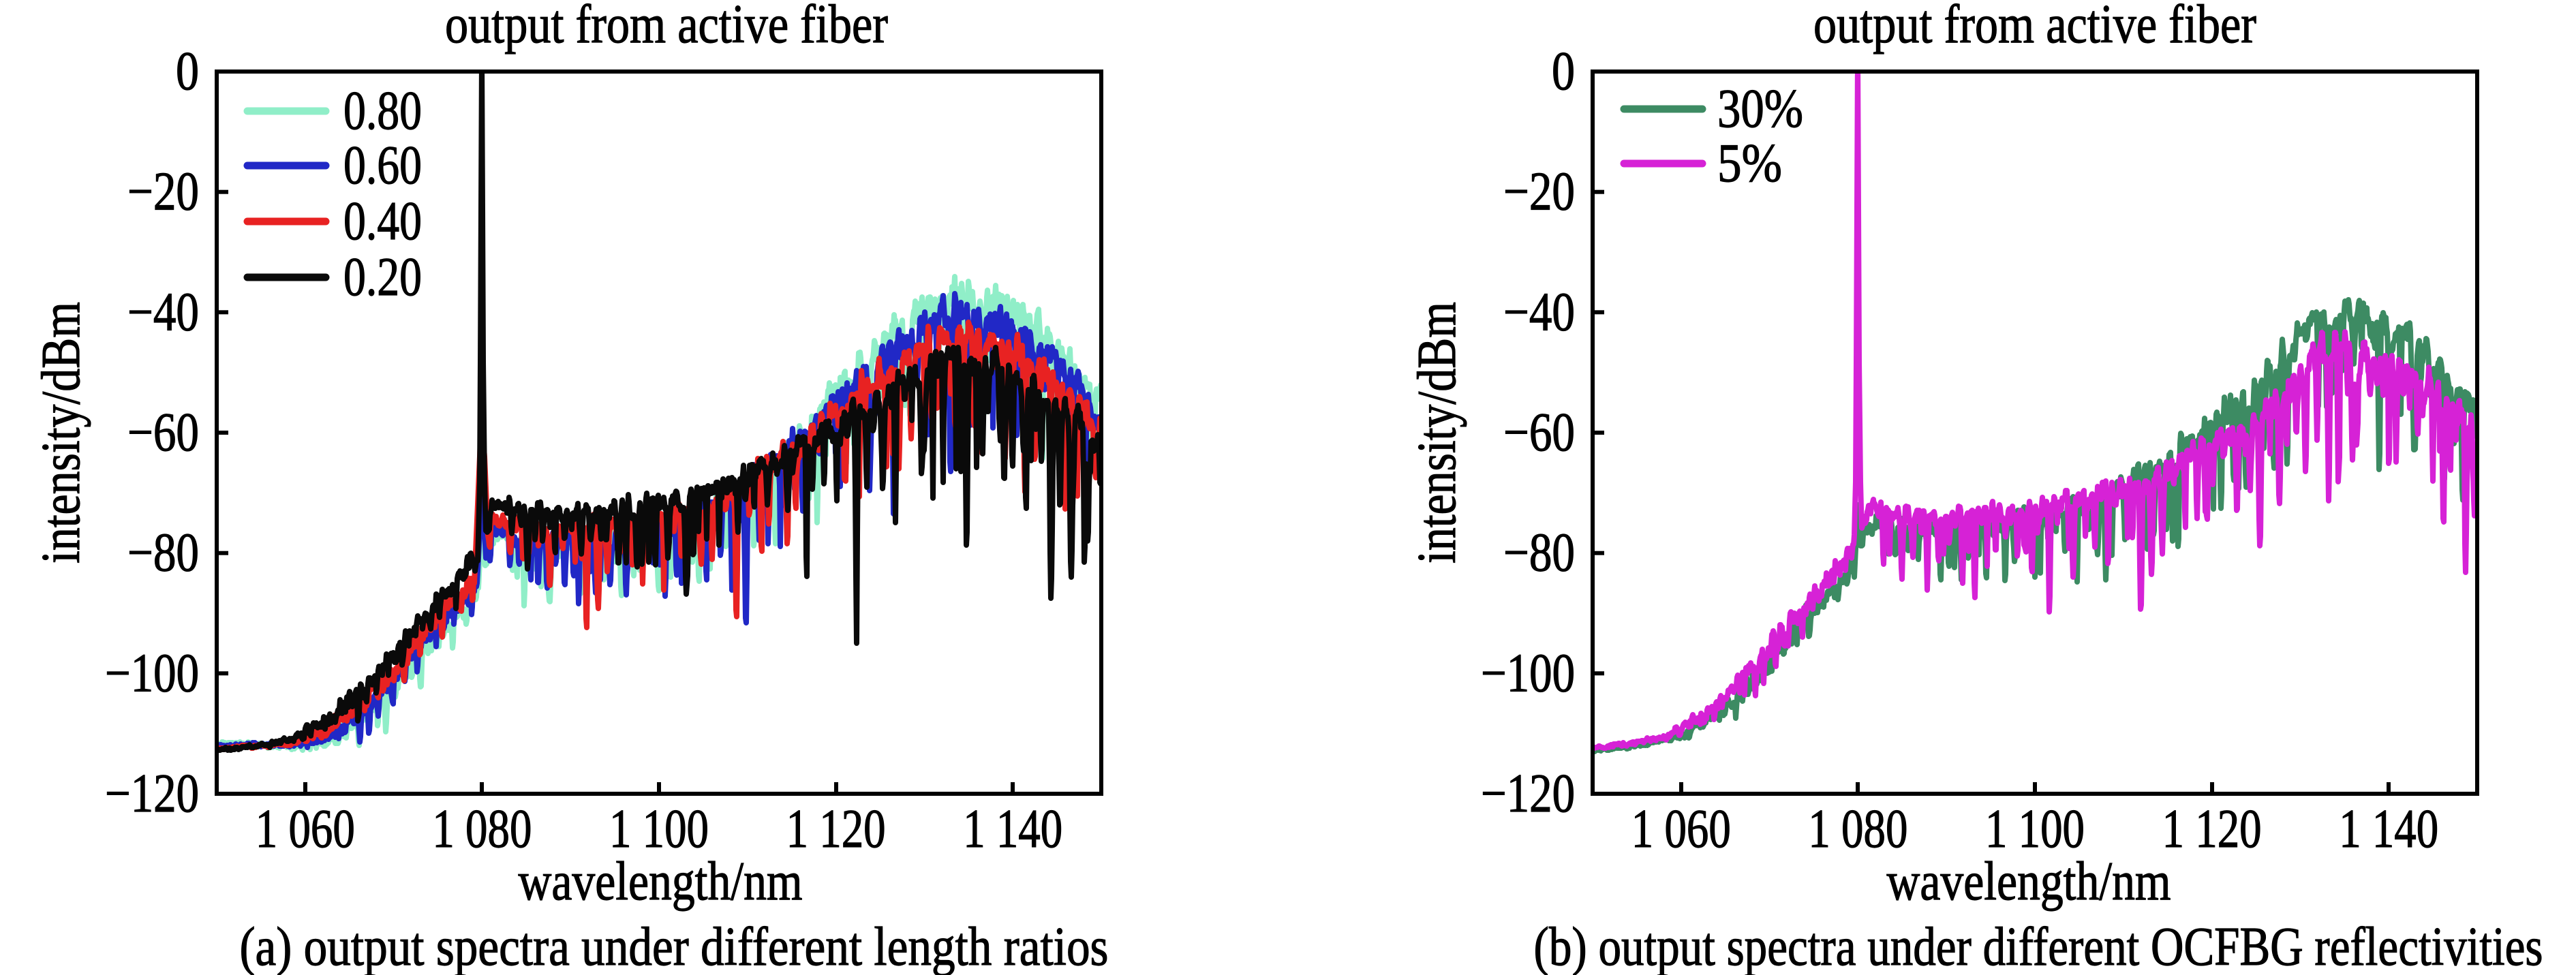 This screenshot has height=975, width=2576. I want to click on svg-text: 30%, so click(1760, 109).